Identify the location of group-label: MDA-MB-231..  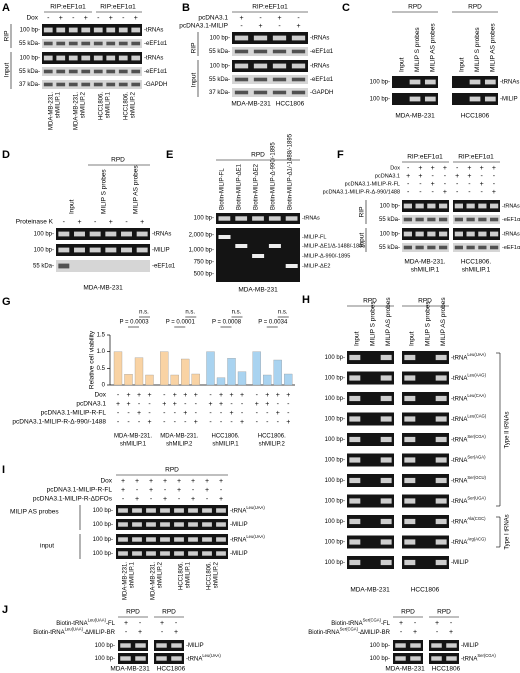
(133, 437).